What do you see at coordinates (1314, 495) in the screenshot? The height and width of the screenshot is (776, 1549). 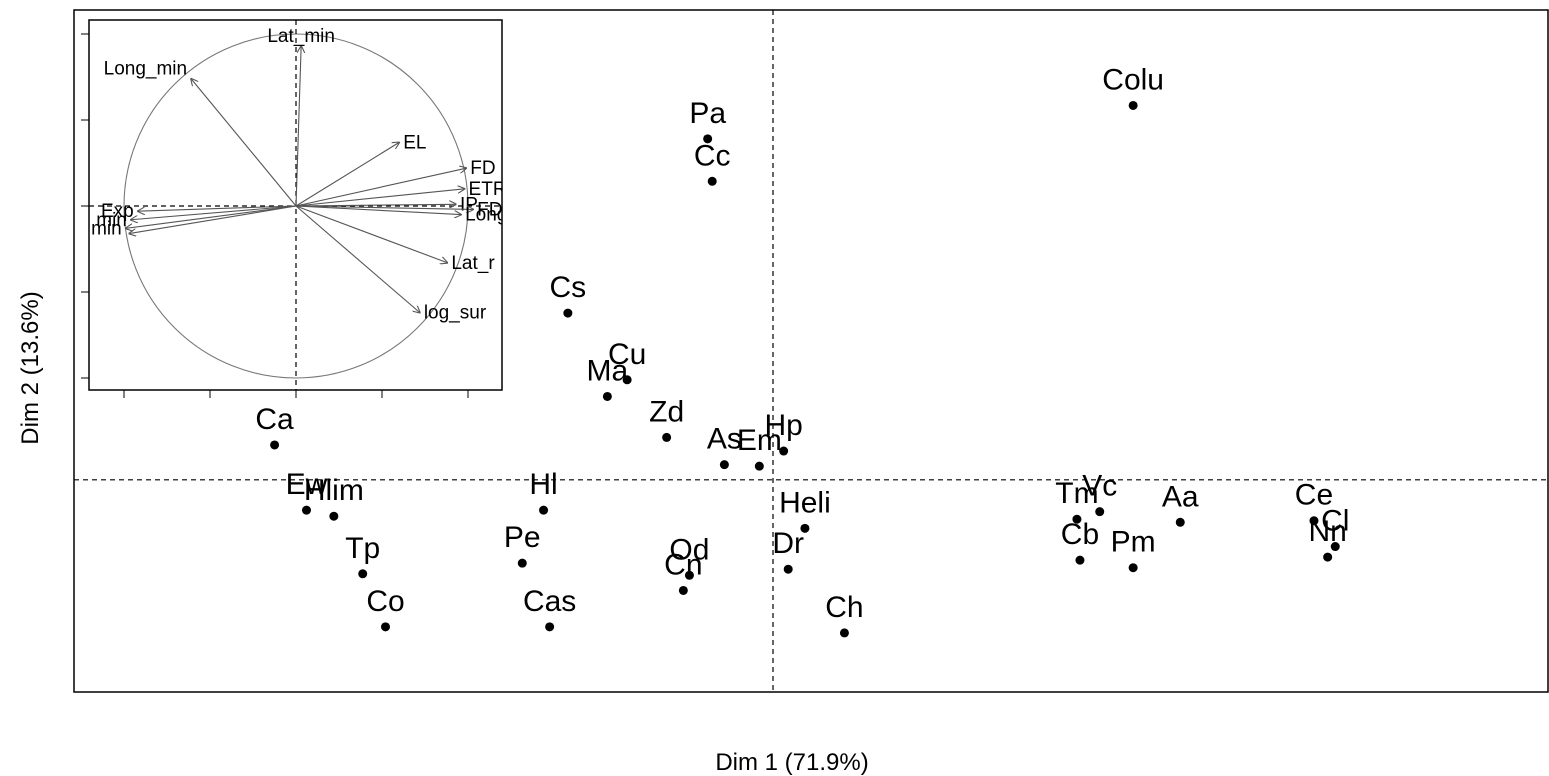 I see `point-label: Ce` at bounding box center [1314, 495].